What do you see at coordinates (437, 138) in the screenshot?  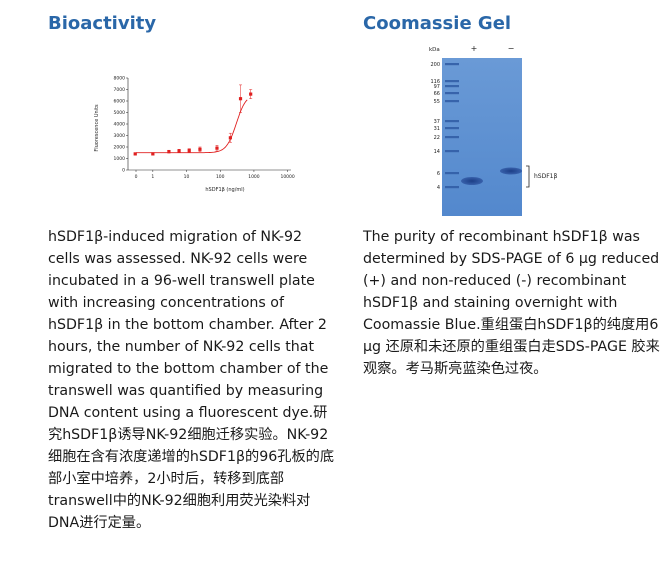 I see `marker-label: 22` at bounding box center [437, 138].